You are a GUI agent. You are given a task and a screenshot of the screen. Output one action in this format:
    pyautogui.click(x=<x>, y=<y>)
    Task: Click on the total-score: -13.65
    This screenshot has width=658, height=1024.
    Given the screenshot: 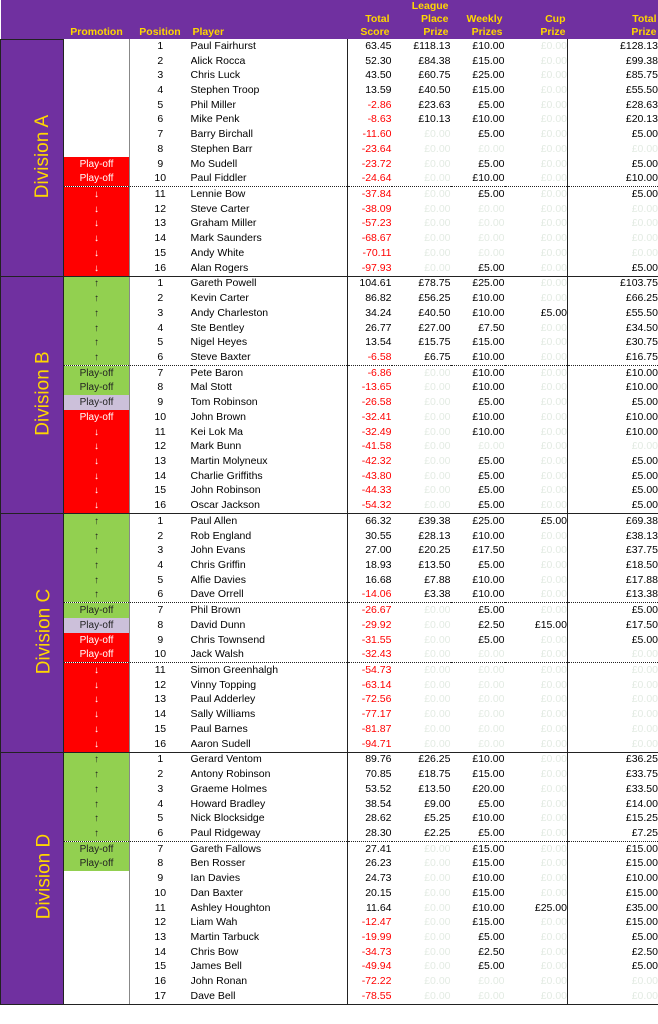 What is the action you would take?
    pyautogui.click(x=369, y=388)
    